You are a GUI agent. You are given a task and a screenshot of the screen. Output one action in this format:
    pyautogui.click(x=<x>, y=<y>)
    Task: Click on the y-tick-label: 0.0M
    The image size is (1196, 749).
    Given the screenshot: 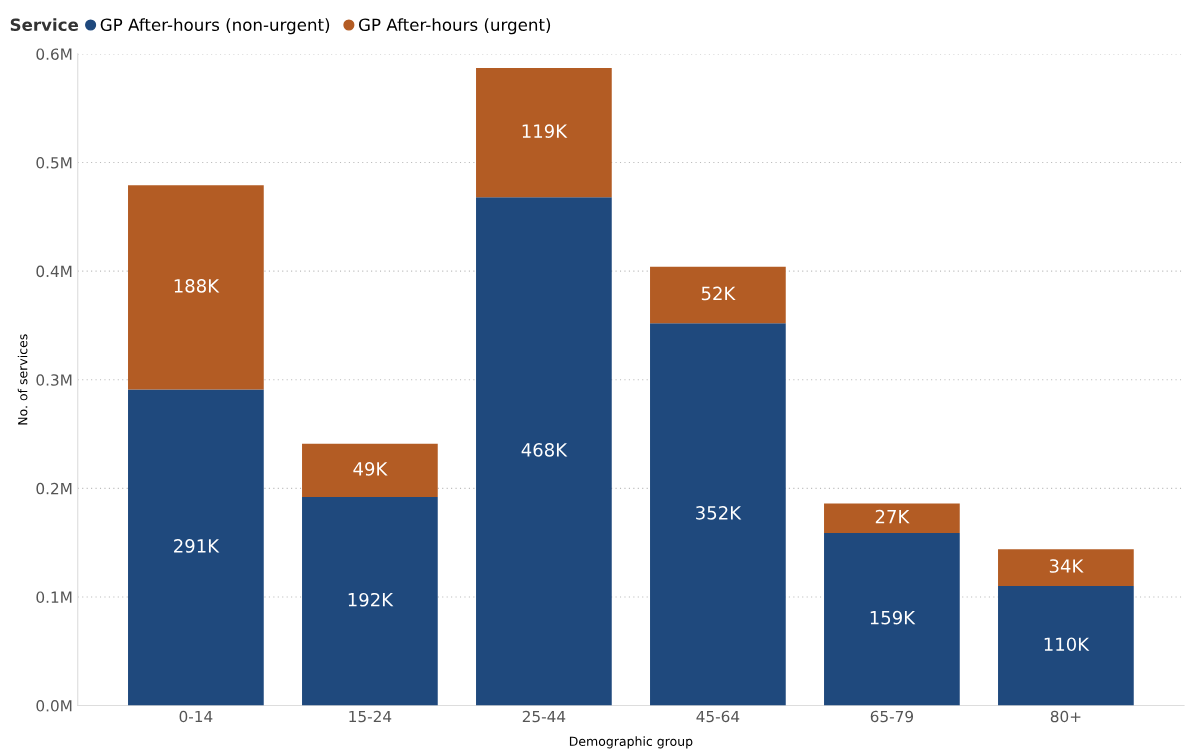 What is the action you would take?
    pyautogui.click(x=54, y=706)
    